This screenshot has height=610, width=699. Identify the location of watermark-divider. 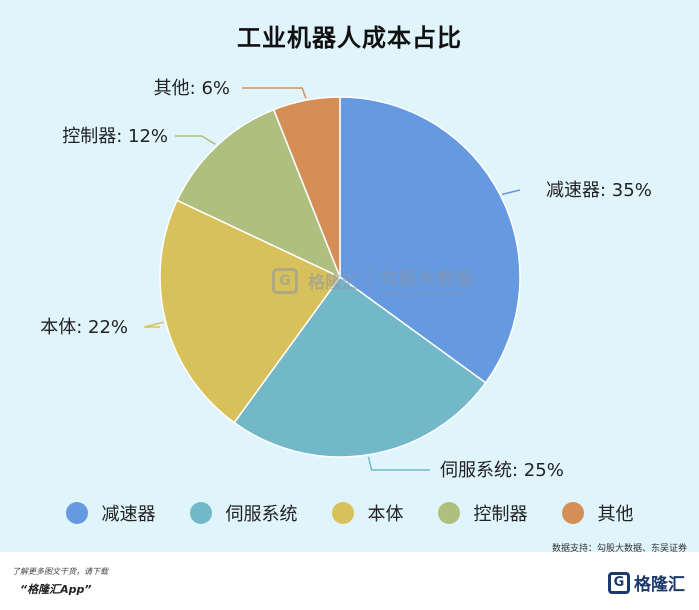
(369, 280).